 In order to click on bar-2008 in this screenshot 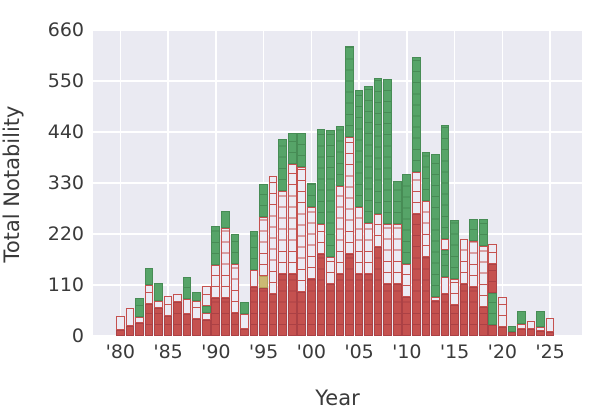, I will do `click(388, 207)`.